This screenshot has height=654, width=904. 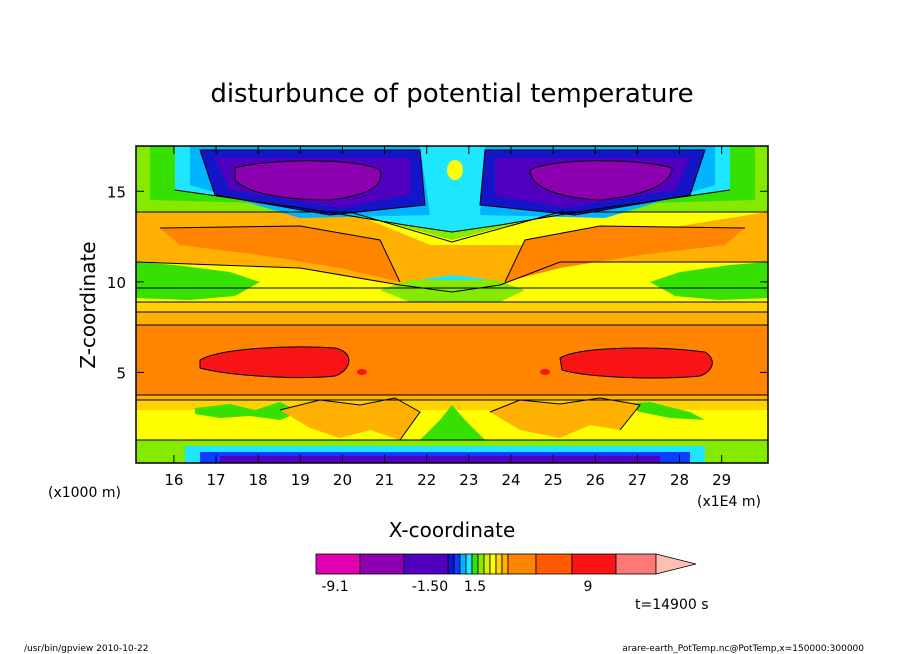 I want to click on band-lower-green-mid, so click(x=452, y=426).